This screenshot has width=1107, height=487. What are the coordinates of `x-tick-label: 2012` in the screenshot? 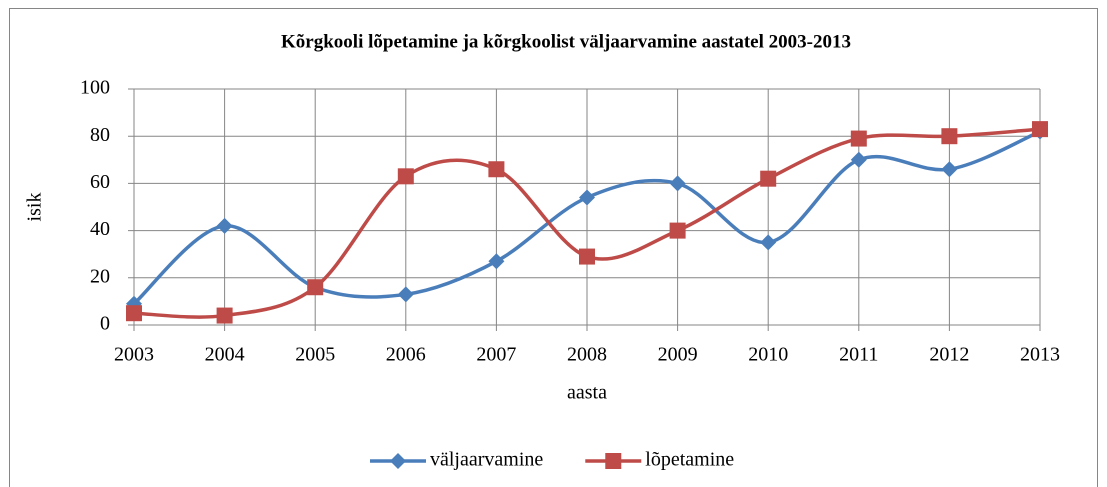 It's located at (949, 355).